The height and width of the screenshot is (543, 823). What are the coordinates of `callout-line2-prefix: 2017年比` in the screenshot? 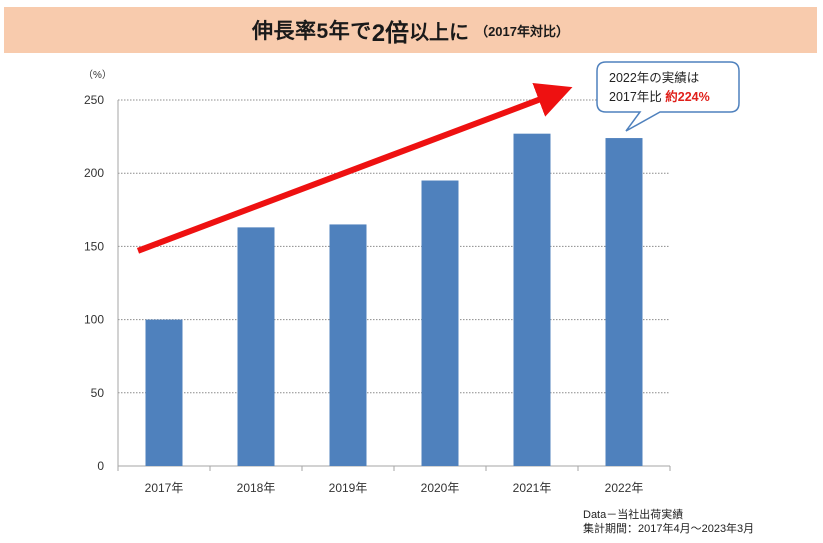 It's located at (637, 97).